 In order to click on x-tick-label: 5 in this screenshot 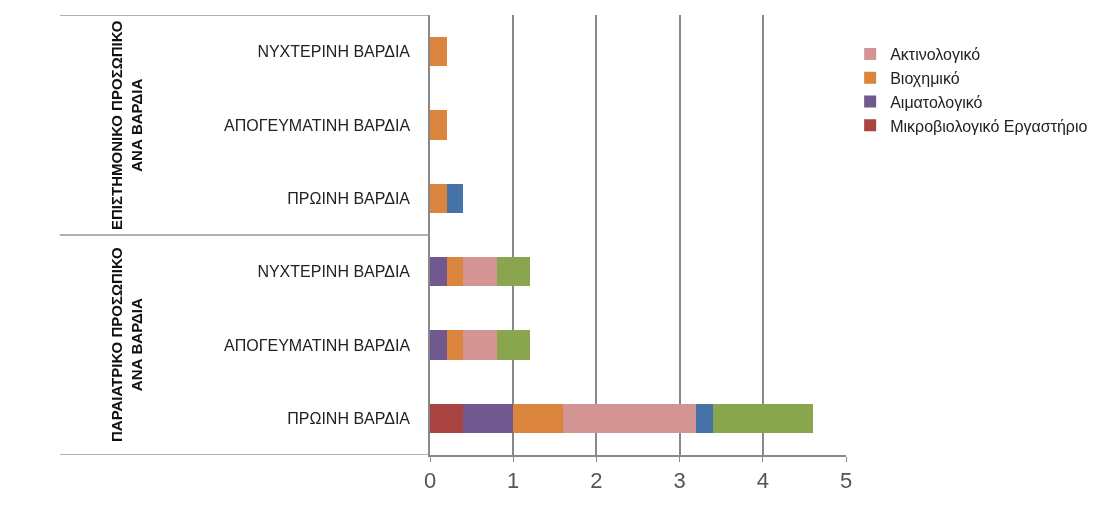, I will do `click(846, 481)`.